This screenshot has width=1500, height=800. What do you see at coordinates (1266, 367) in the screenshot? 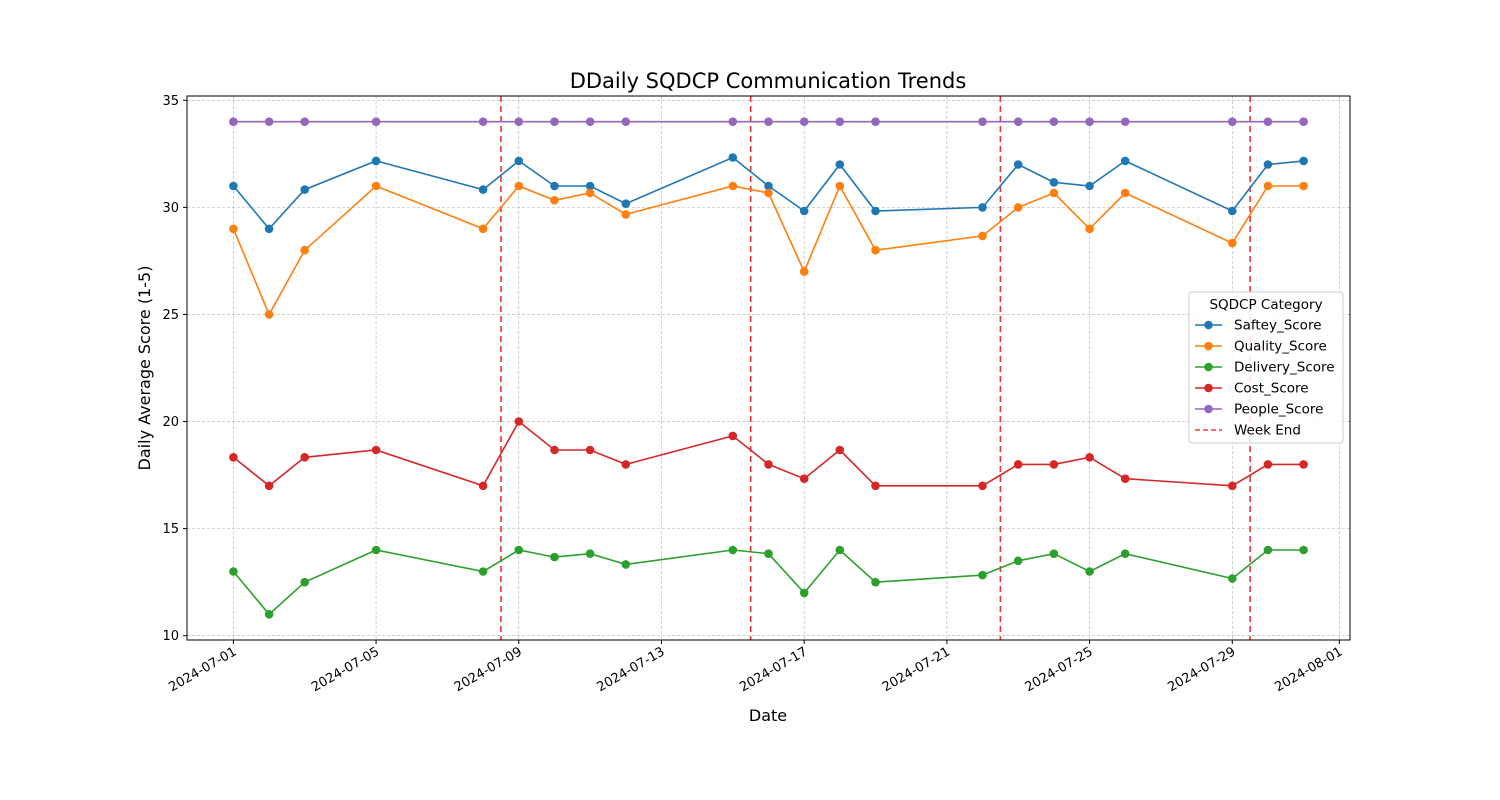
I see `legend-box` at bounding box center [1266, 367].